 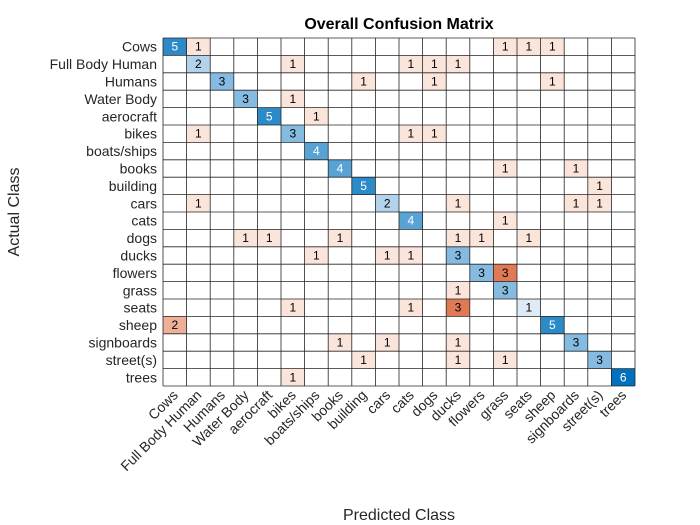 I want to click on cell-value-11-7: 1, so click(x=340, y=238).